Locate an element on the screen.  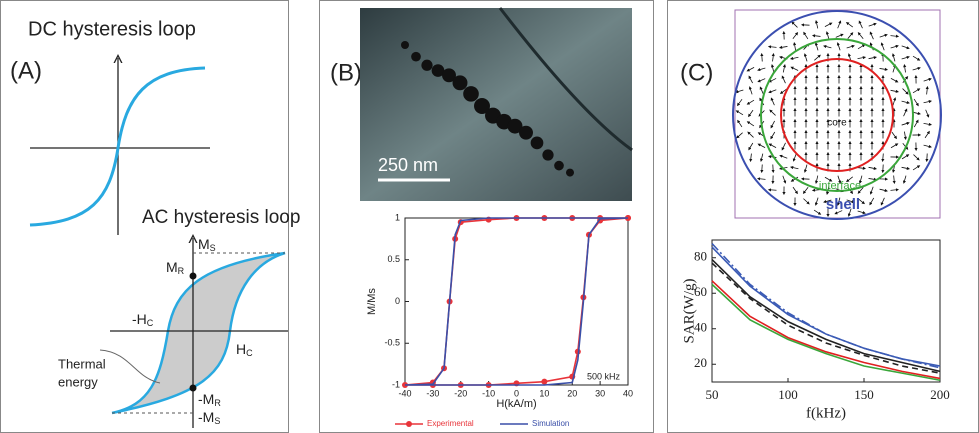
y-tick-label: -0.5 is located at coordinates (392, 343).